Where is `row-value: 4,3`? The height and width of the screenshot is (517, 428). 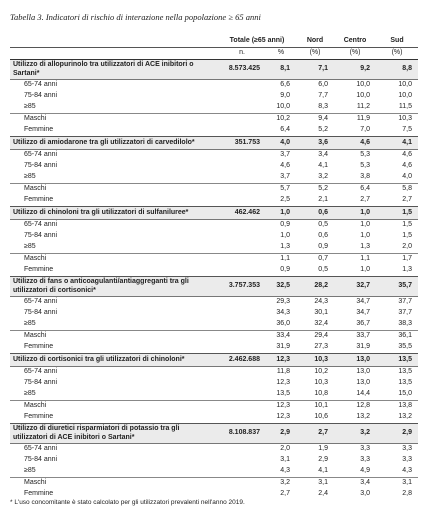 row-value: 4,3 is located at coordinates (285, 471).